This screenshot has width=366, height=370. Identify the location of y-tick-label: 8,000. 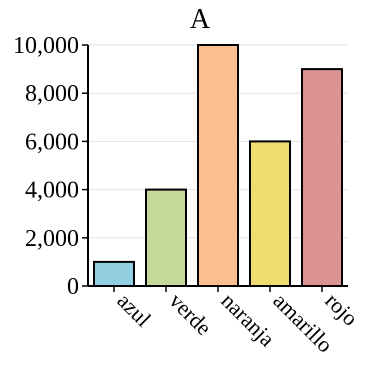
(52, 94).